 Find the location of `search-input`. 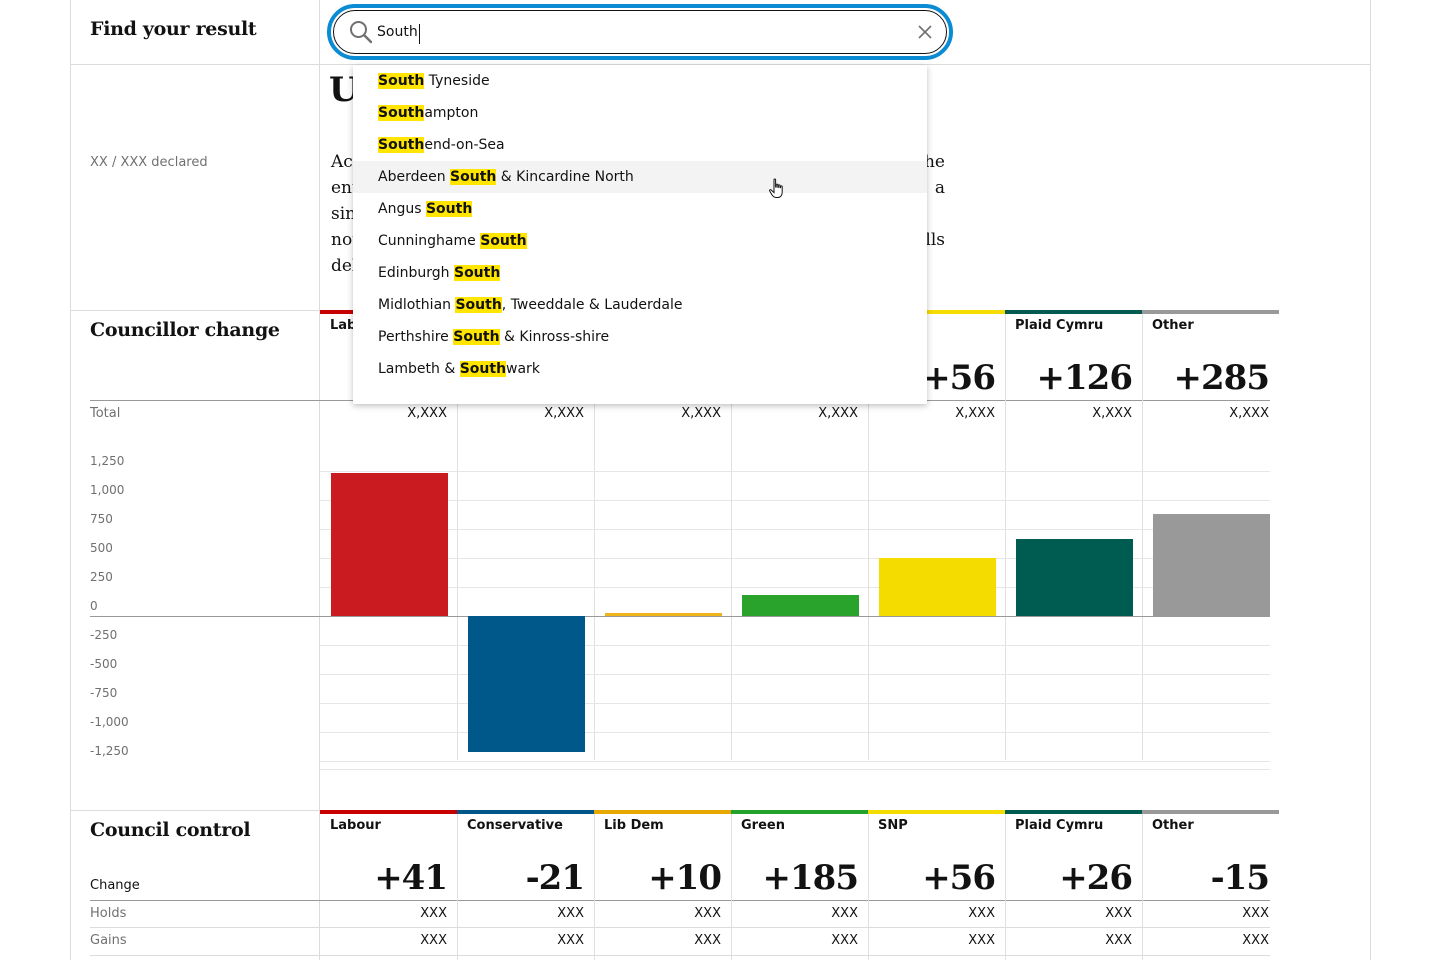

search-input is located at coordinates (617, 32).